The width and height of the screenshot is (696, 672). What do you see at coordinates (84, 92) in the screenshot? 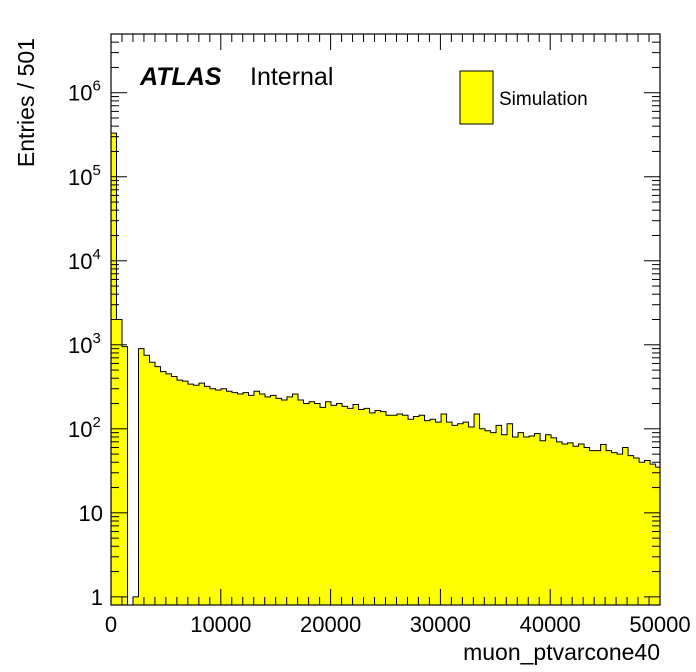
I see `y-tick-label: 10⁶` at bounding box center [84, 92].